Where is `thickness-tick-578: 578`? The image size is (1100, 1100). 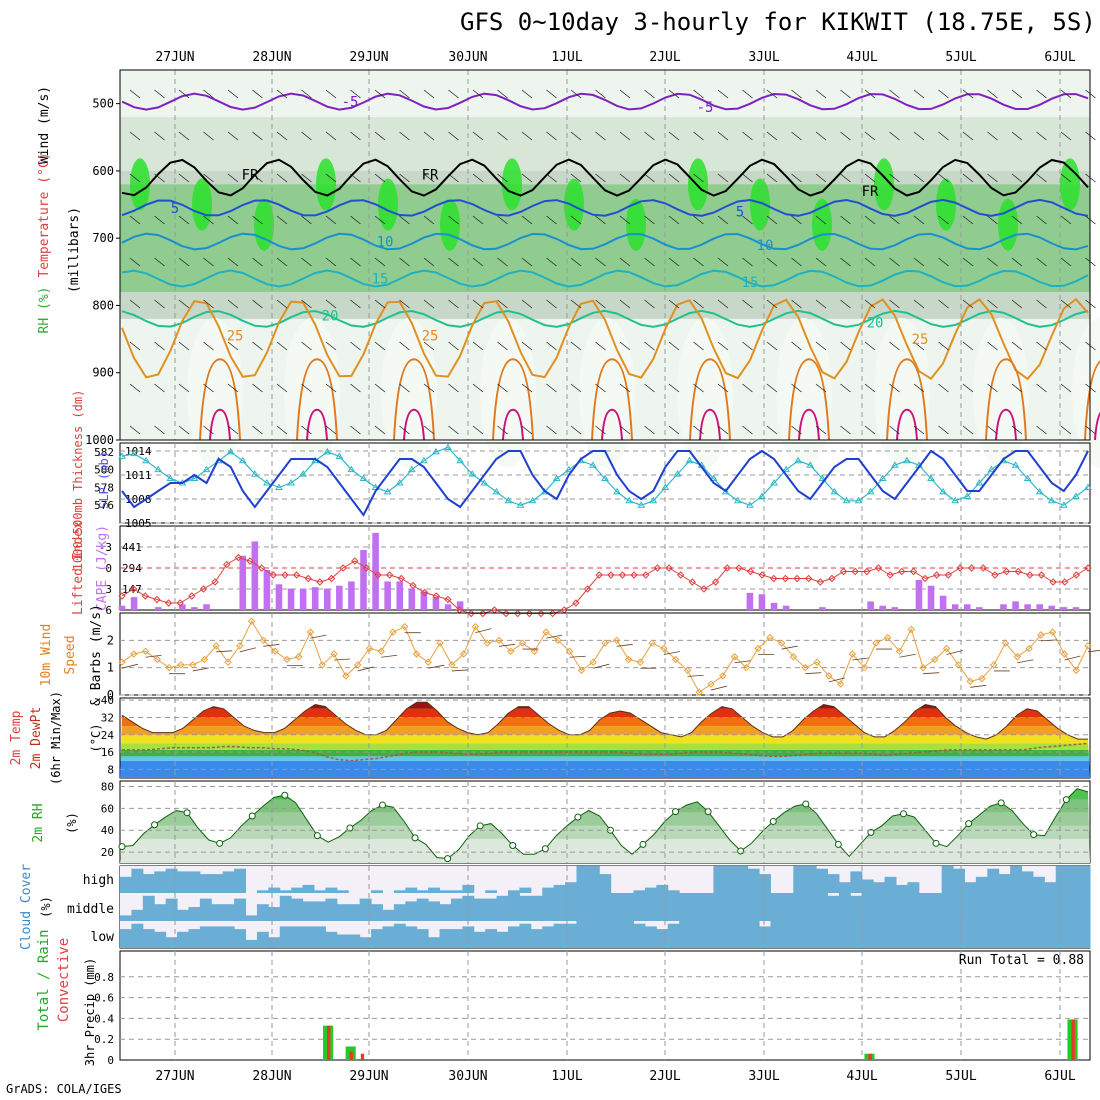 thickness-tick-578: 578 is located at coordinates (104, 487).